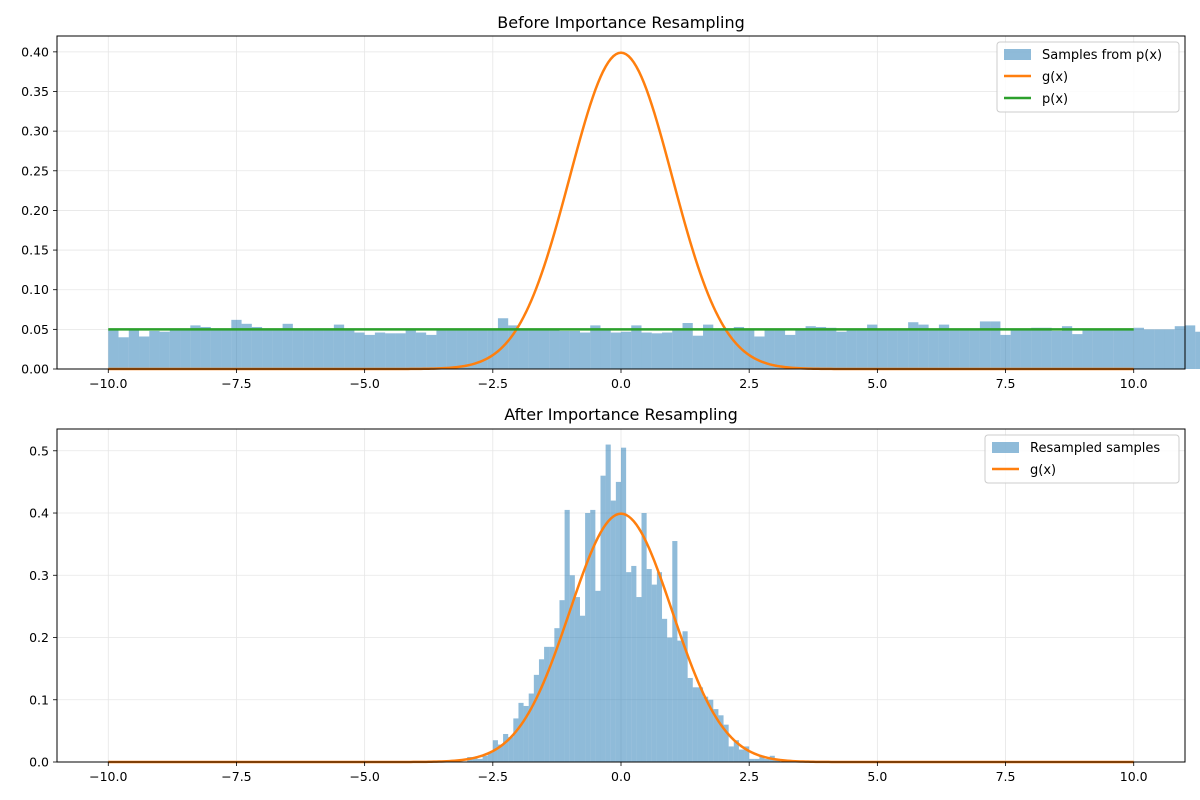  Describe the element at coordinates (35, 250) in the screenshot. I see `top-ytick-label: 0.15` at that location.